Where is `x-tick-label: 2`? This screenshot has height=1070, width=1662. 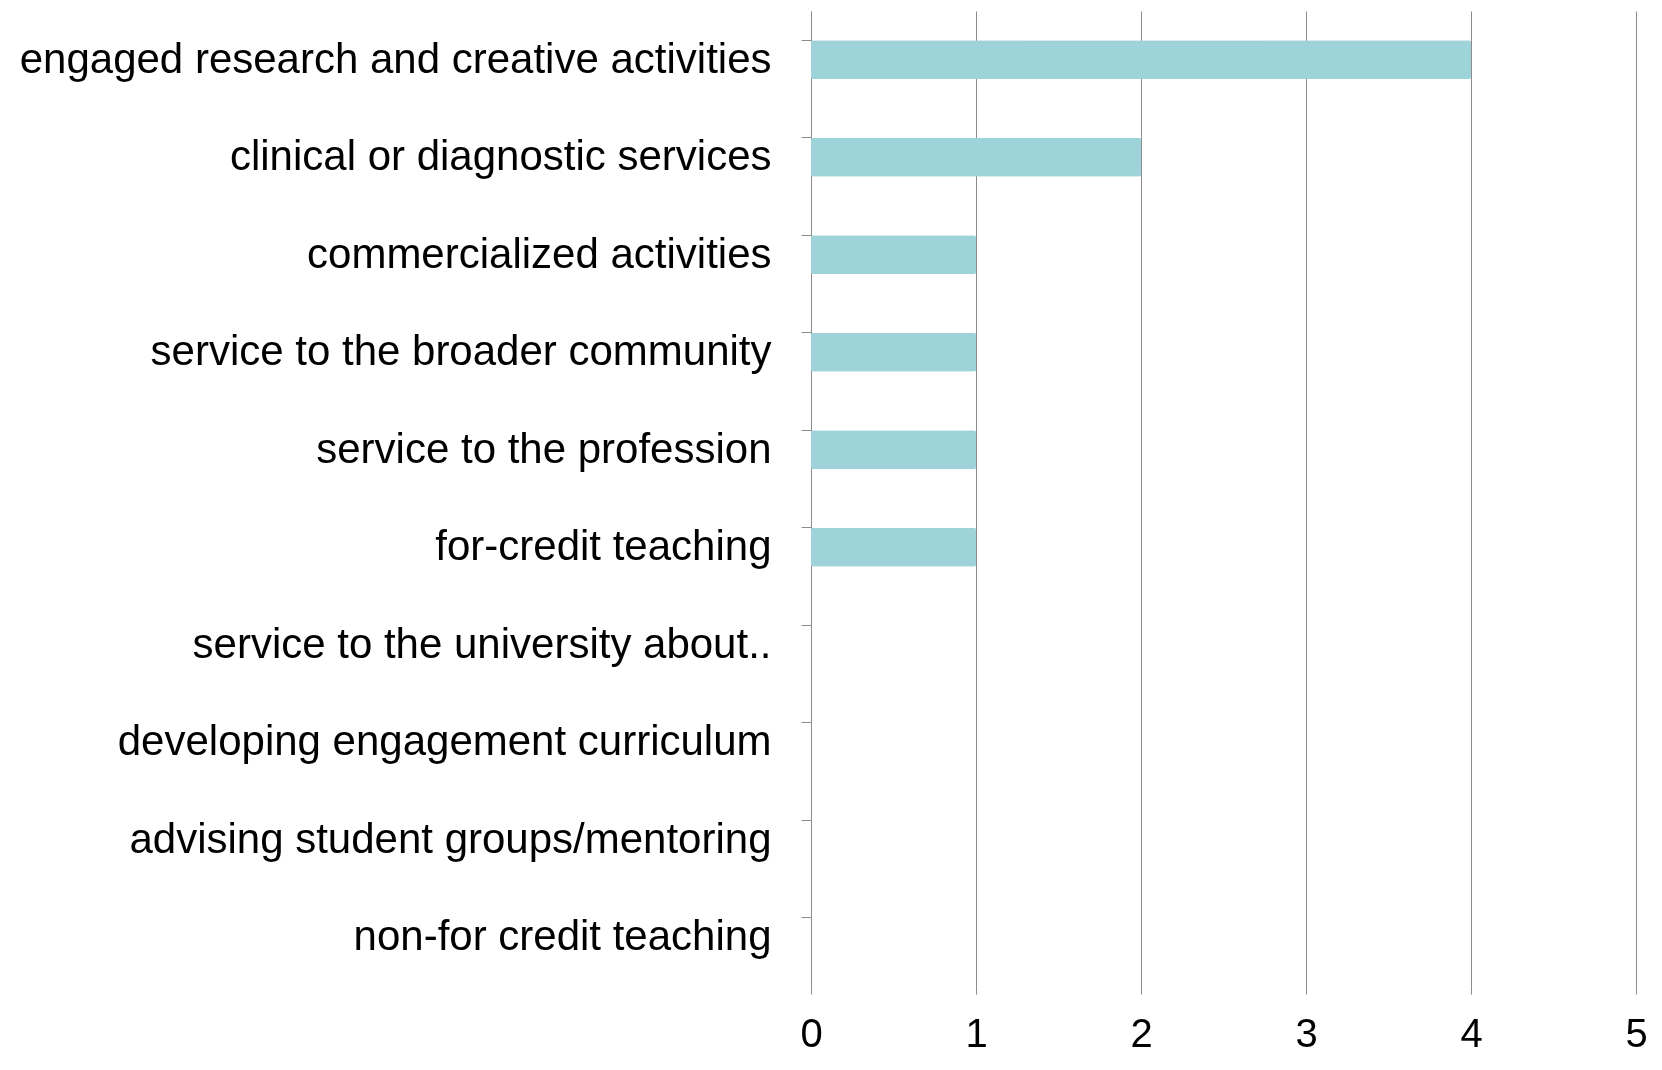 x-tick-label: 2 is located at coordinates (1141, 1032).